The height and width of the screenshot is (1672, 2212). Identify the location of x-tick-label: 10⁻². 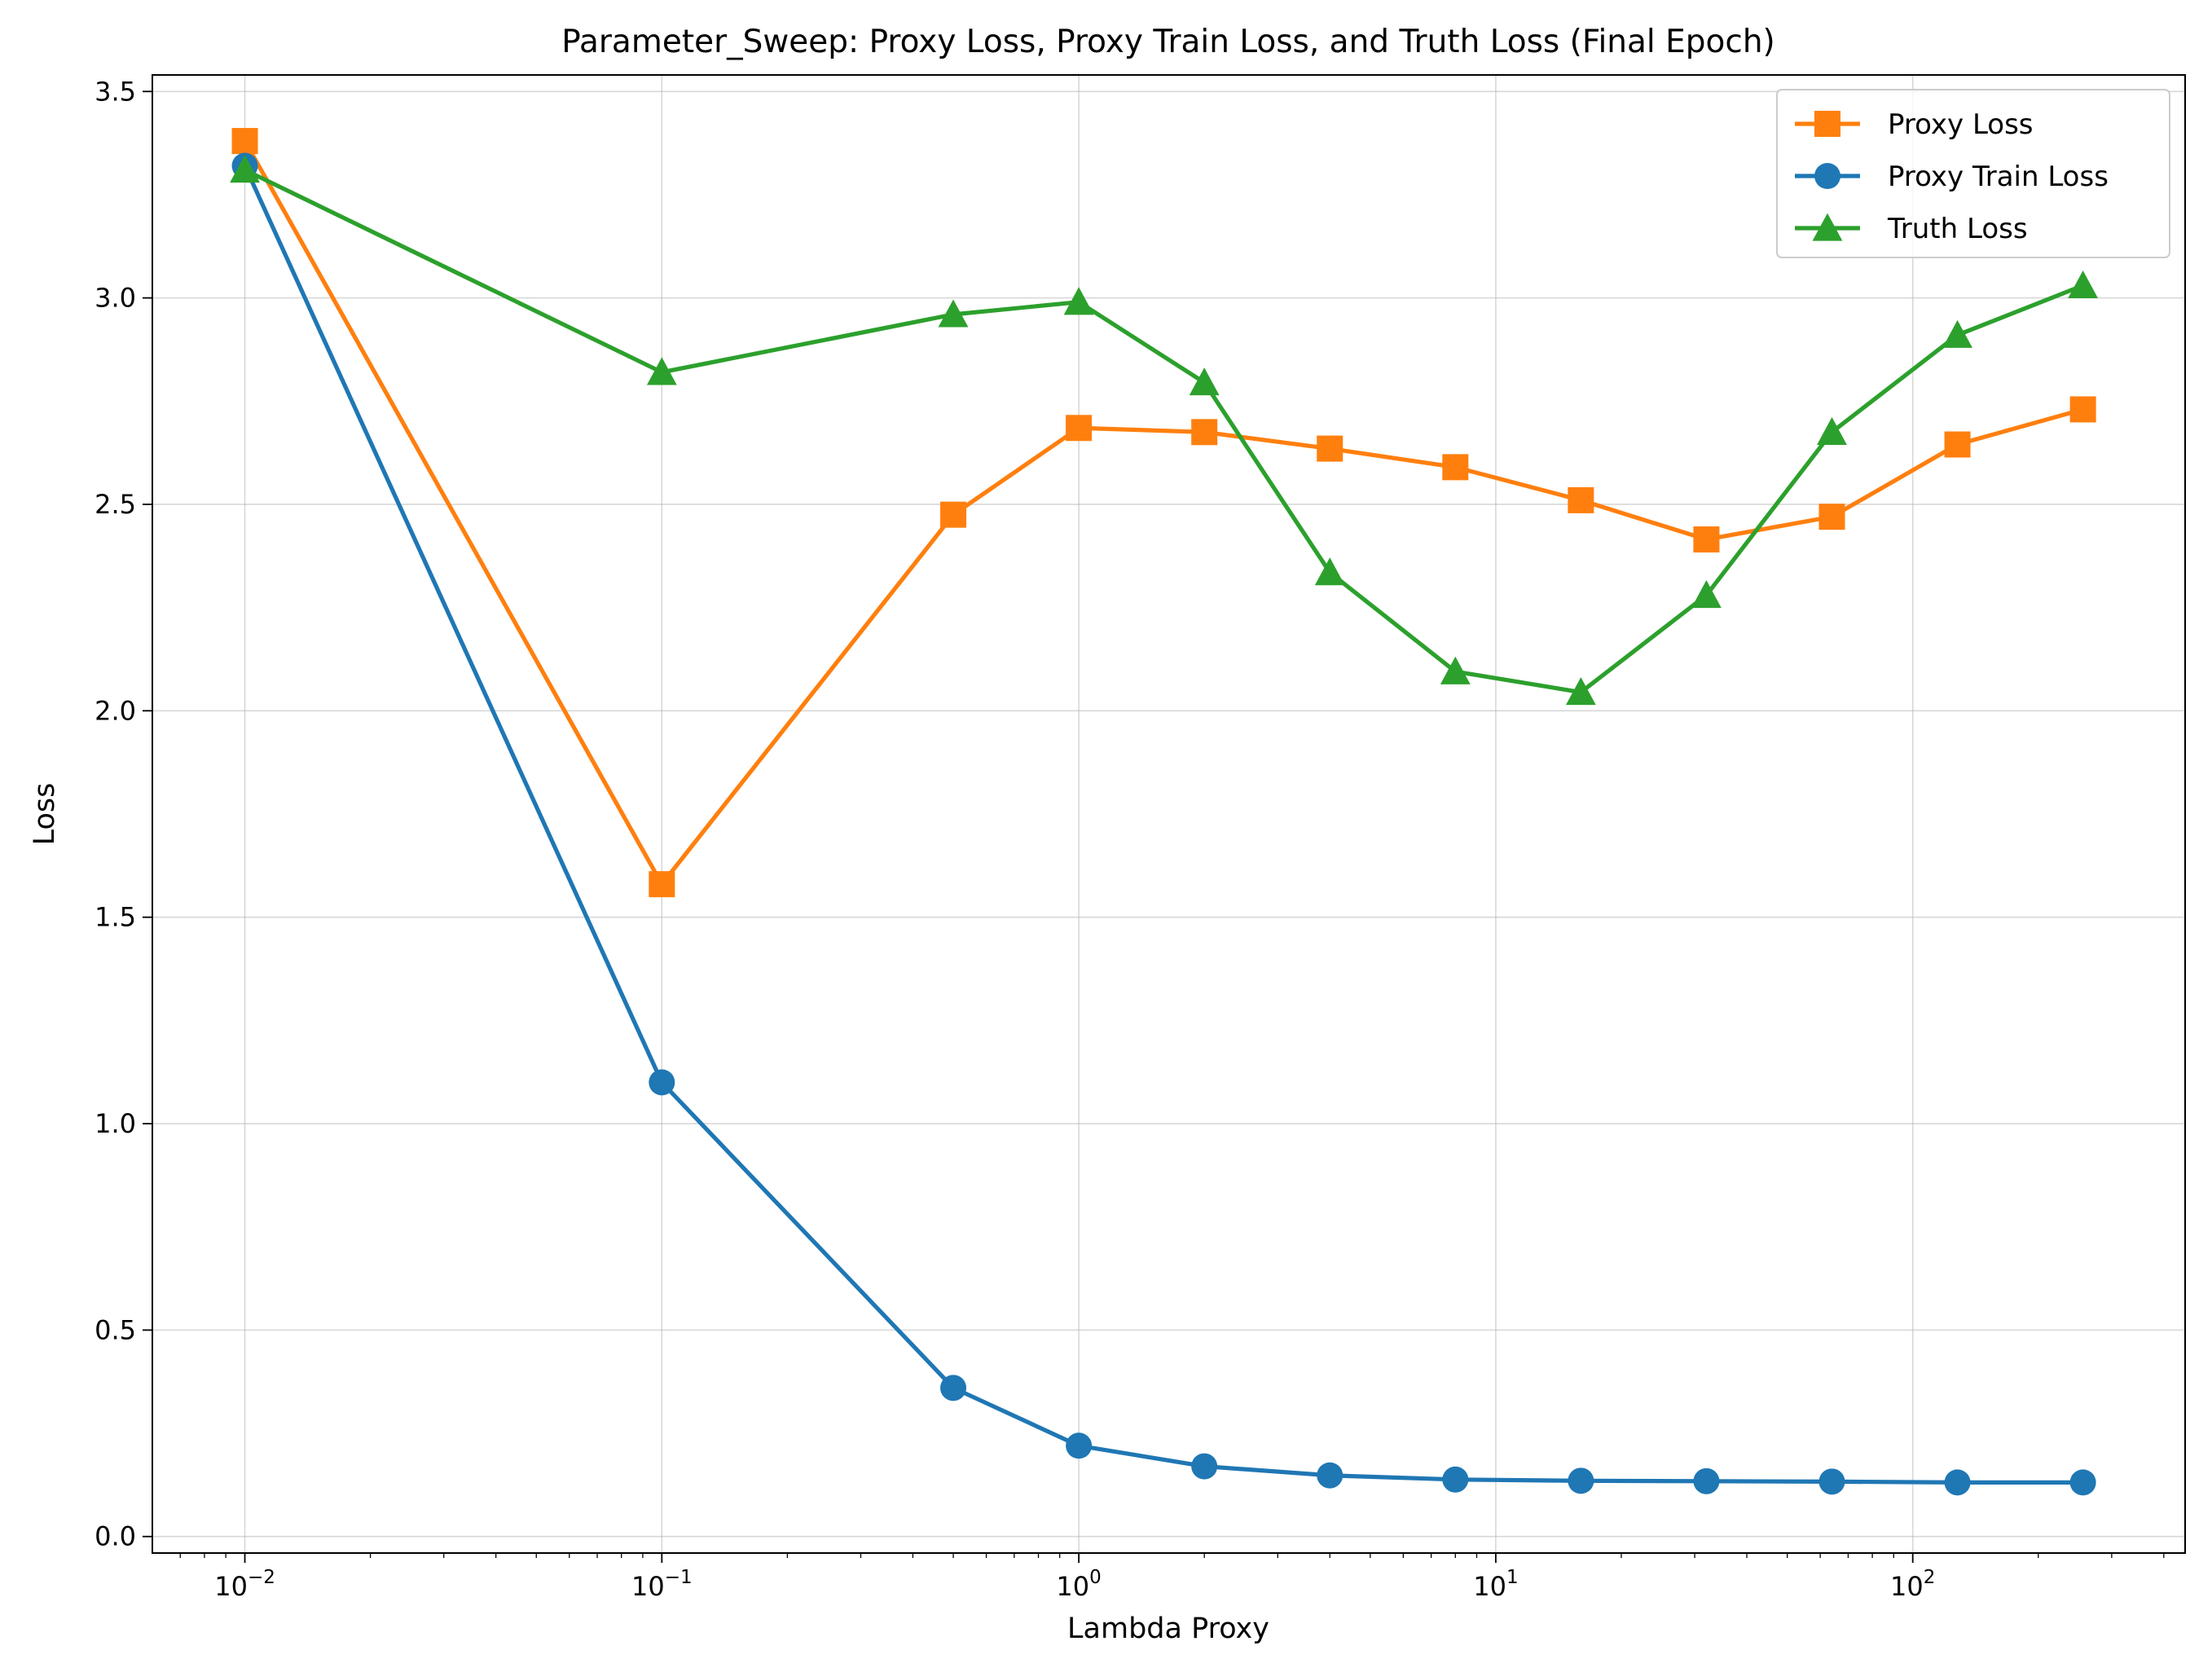
(244, 1584).